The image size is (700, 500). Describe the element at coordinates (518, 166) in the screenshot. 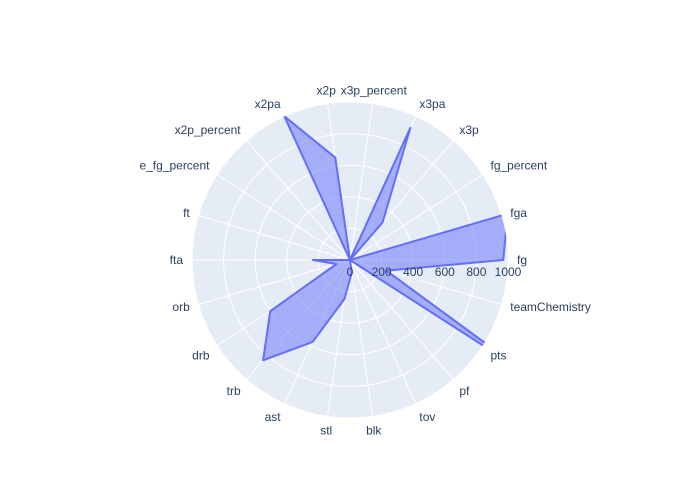

I see `angular-axis-label: fg_percent` at that location.